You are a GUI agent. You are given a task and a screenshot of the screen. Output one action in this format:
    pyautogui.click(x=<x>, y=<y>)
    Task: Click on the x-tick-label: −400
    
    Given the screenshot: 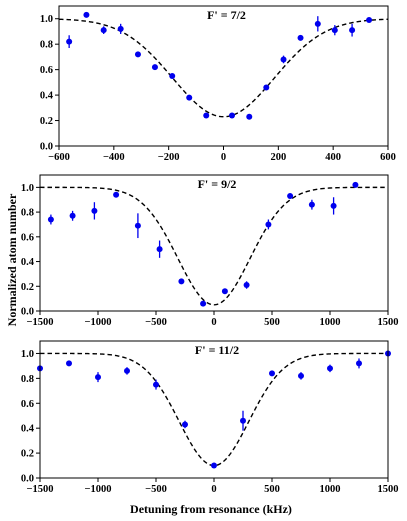 What is the action you would take?
    pyautogui.click(x=114, y=157)
    